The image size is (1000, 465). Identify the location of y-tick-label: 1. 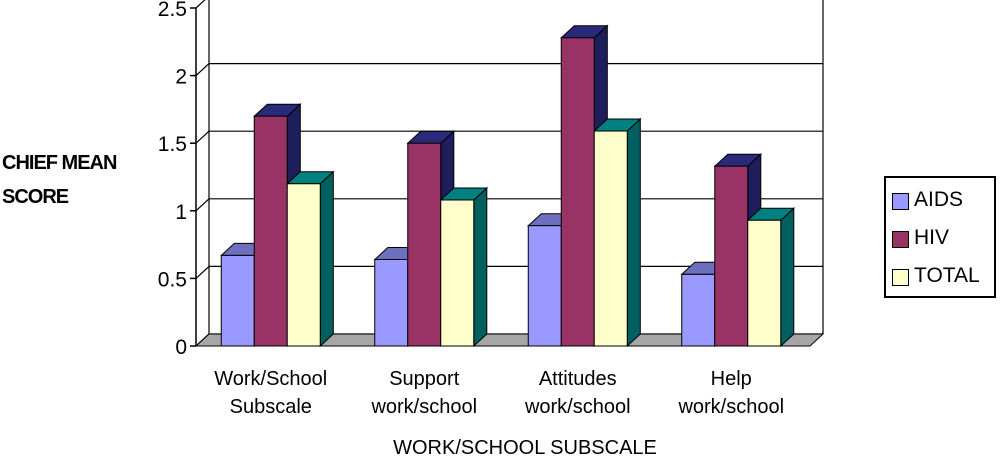
(181, 212).